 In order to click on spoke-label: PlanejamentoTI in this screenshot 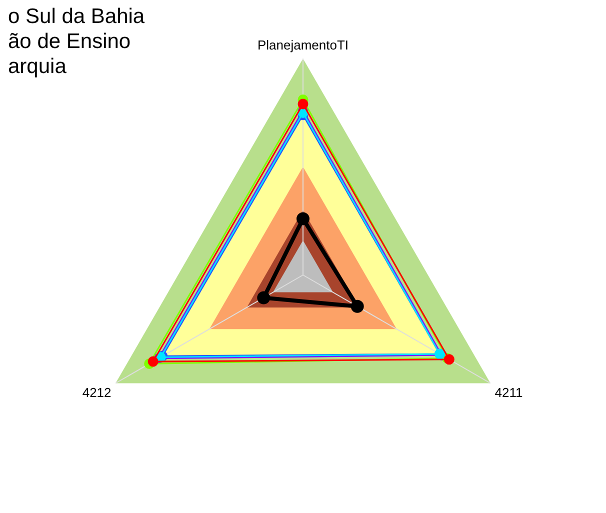, I will do `click(303, 44)`.